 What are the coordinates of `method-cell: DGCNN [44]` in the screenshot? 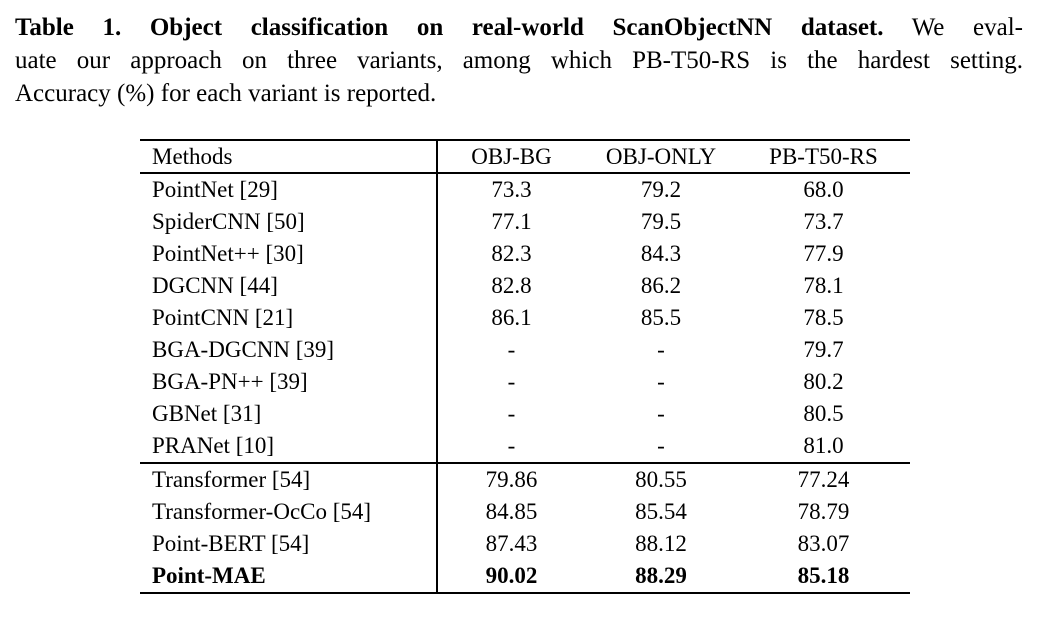 It's located at (289, 286).